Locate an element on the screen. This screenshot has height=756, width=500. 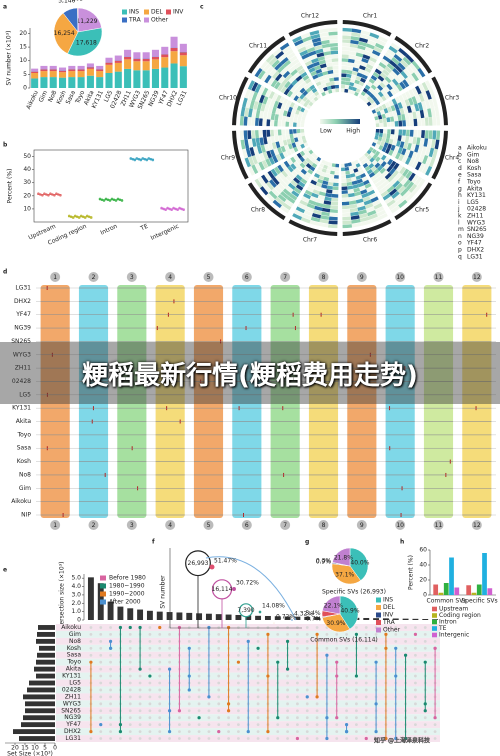
column-label: 12 is located at coordinates (477, 525).